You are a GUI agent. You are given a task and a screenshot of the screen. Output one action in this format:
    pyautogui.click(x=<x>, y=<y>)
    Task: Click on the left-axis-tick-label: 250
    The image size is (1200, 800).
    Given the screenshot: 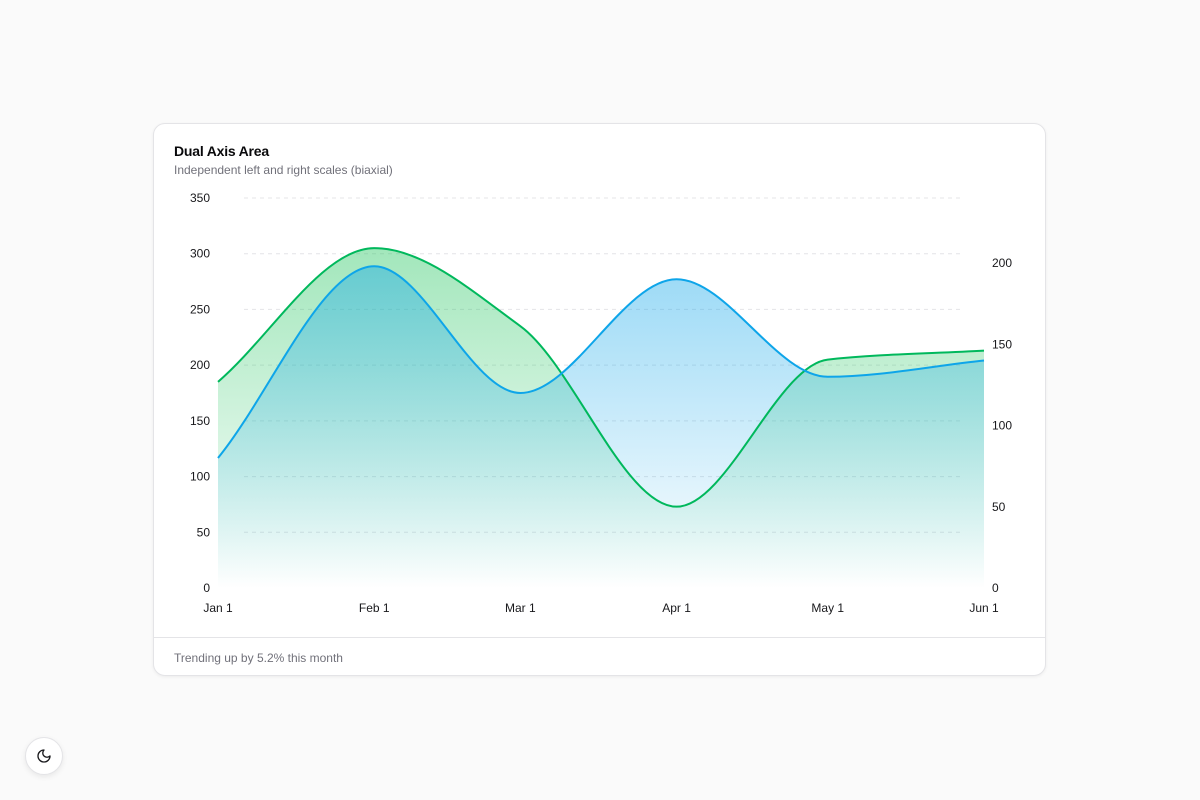 What is the action you would take?
    pyautogui.click(x=200, y=309)
    